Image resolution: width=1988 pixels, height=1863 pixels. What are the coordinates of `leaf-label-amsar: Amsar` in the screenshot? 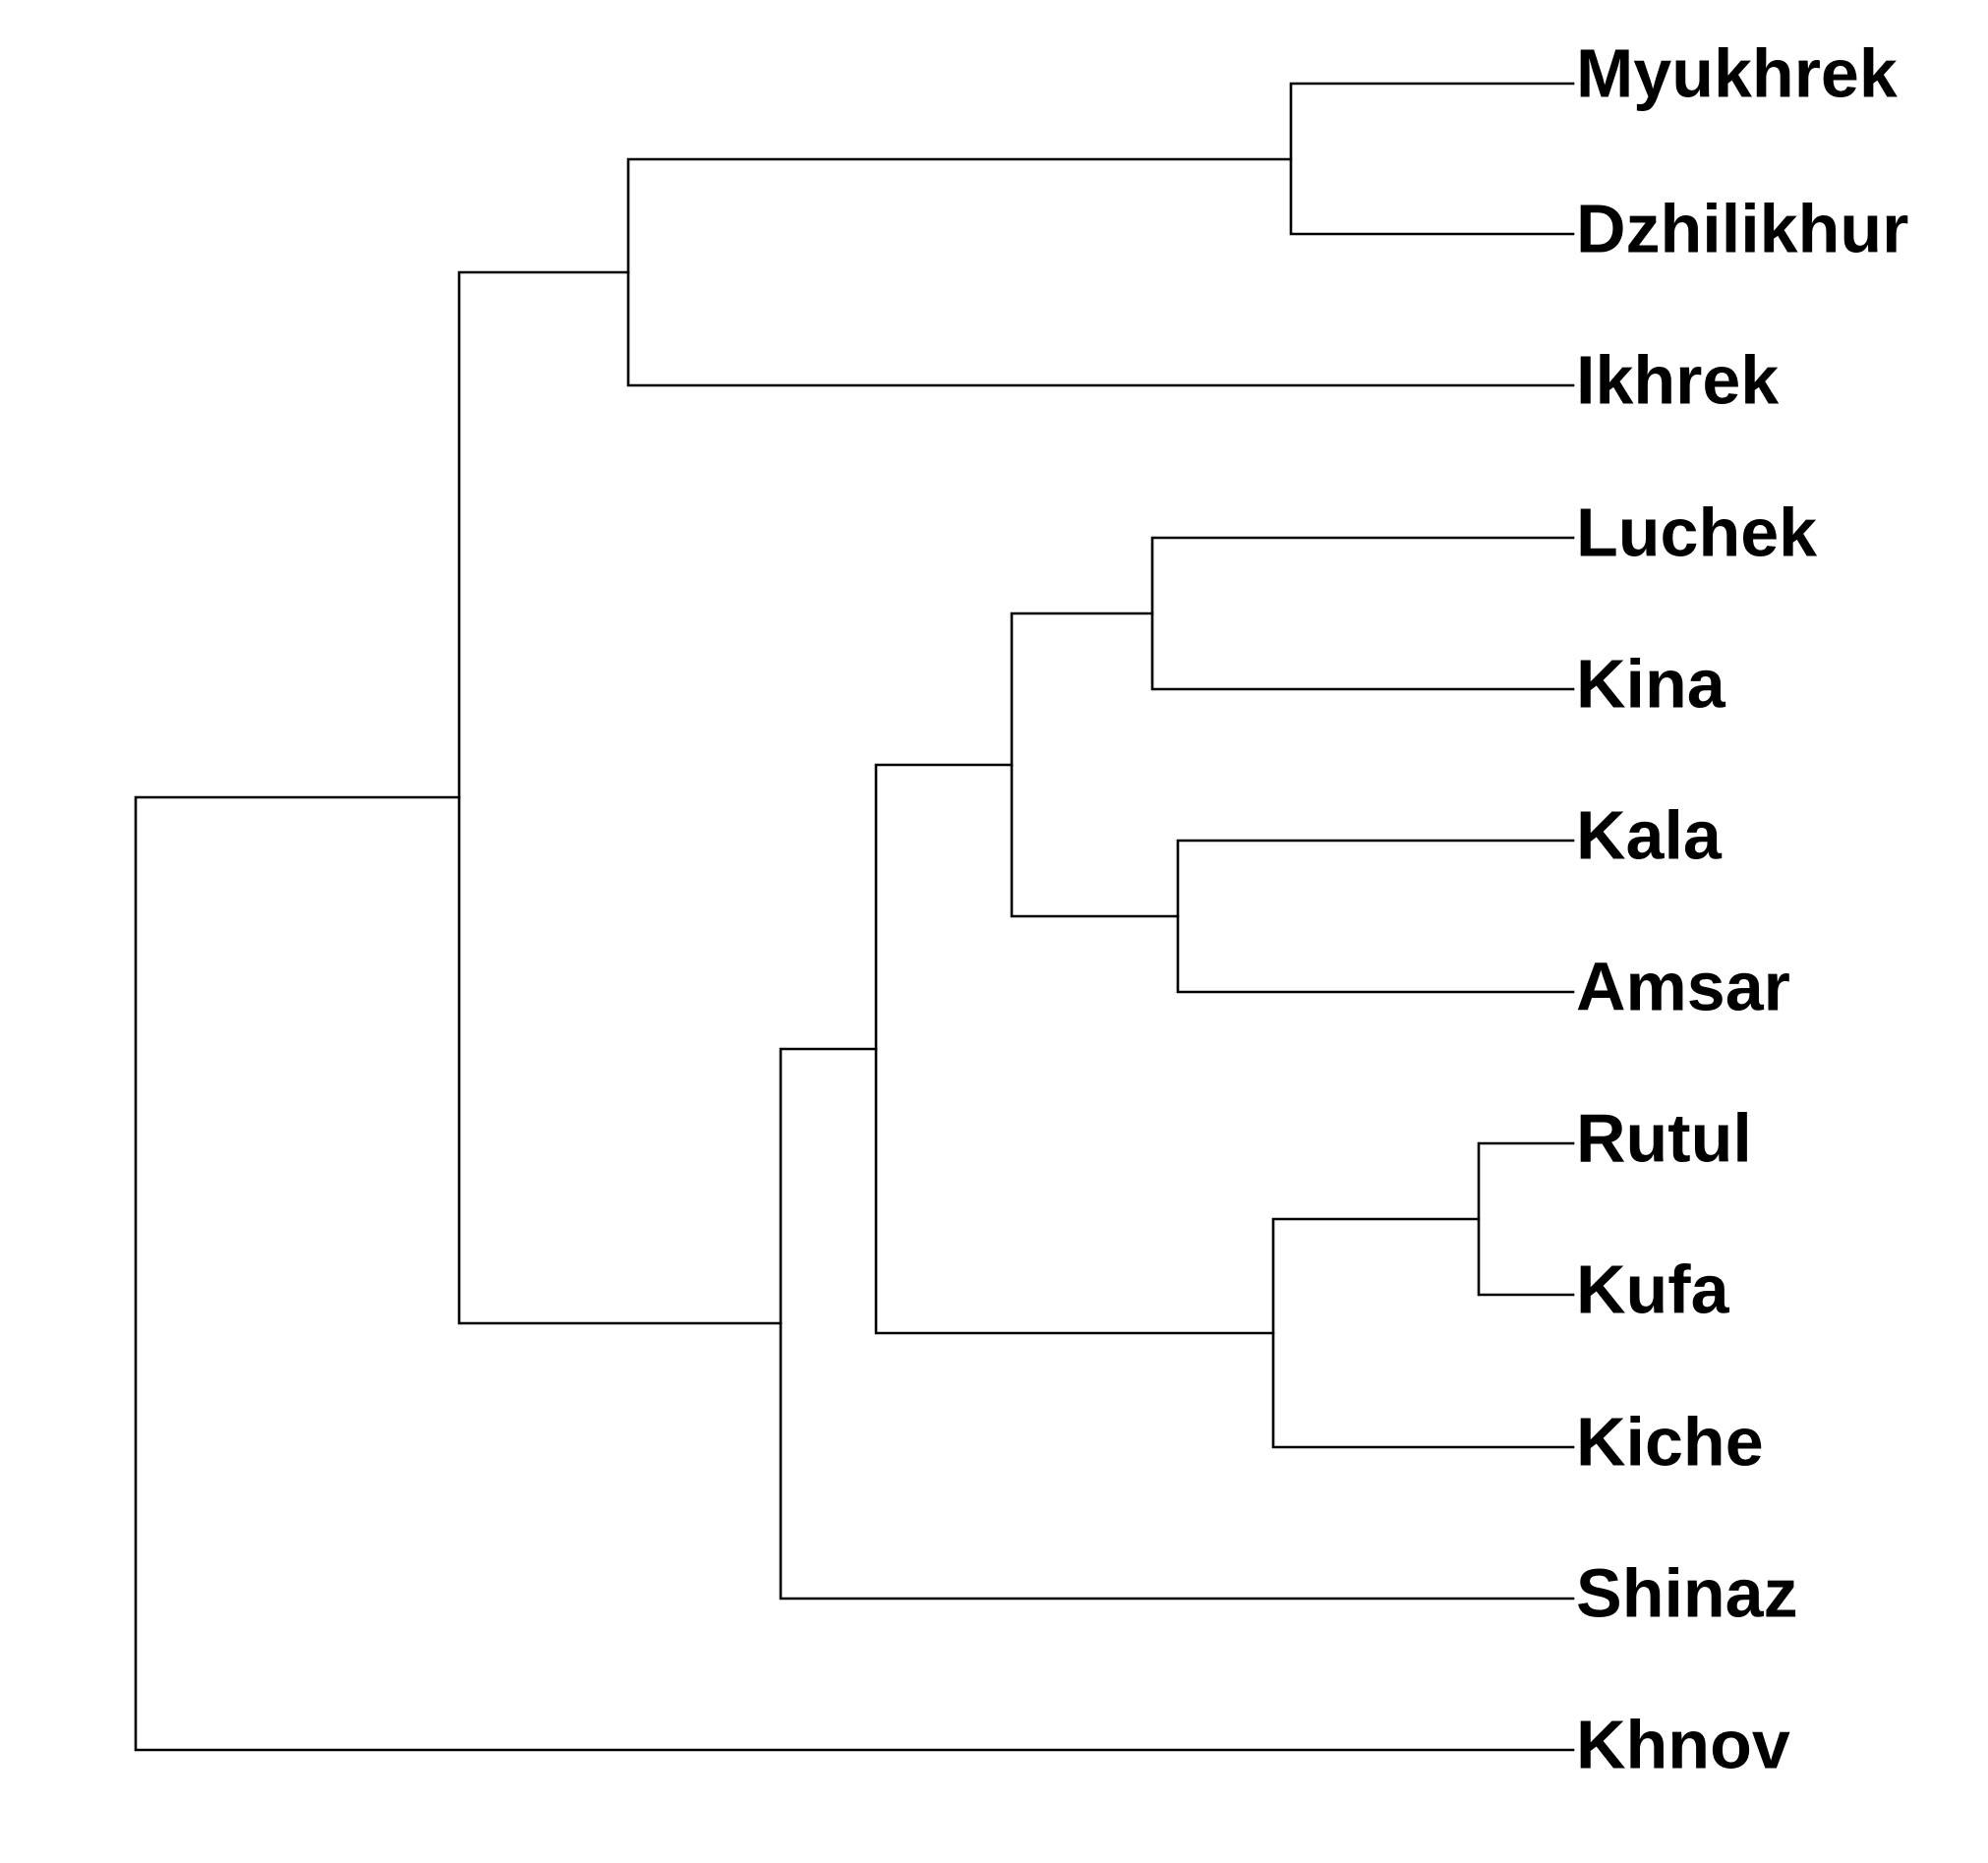 It's located at (1683, 986).